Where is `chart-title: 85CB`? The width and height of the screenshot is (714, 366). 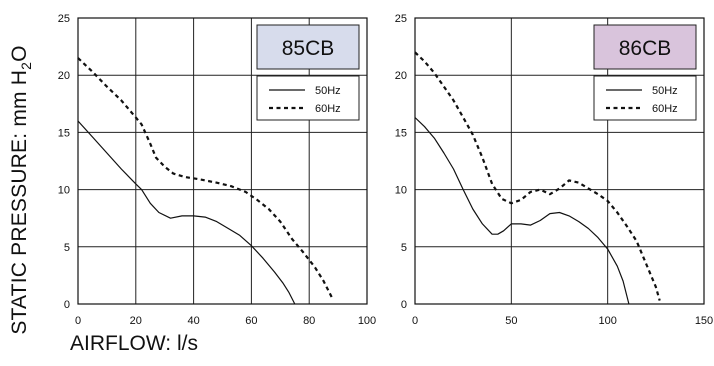 chart-title: 85CB is located at coordinates (308, 48).